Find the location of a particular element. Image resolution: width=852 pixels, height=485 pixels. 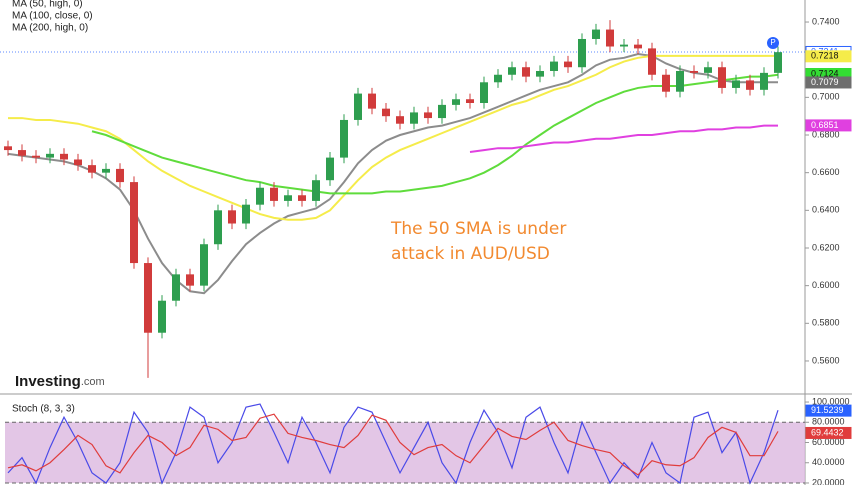

marker-dot is located at coordinates (773, 43).